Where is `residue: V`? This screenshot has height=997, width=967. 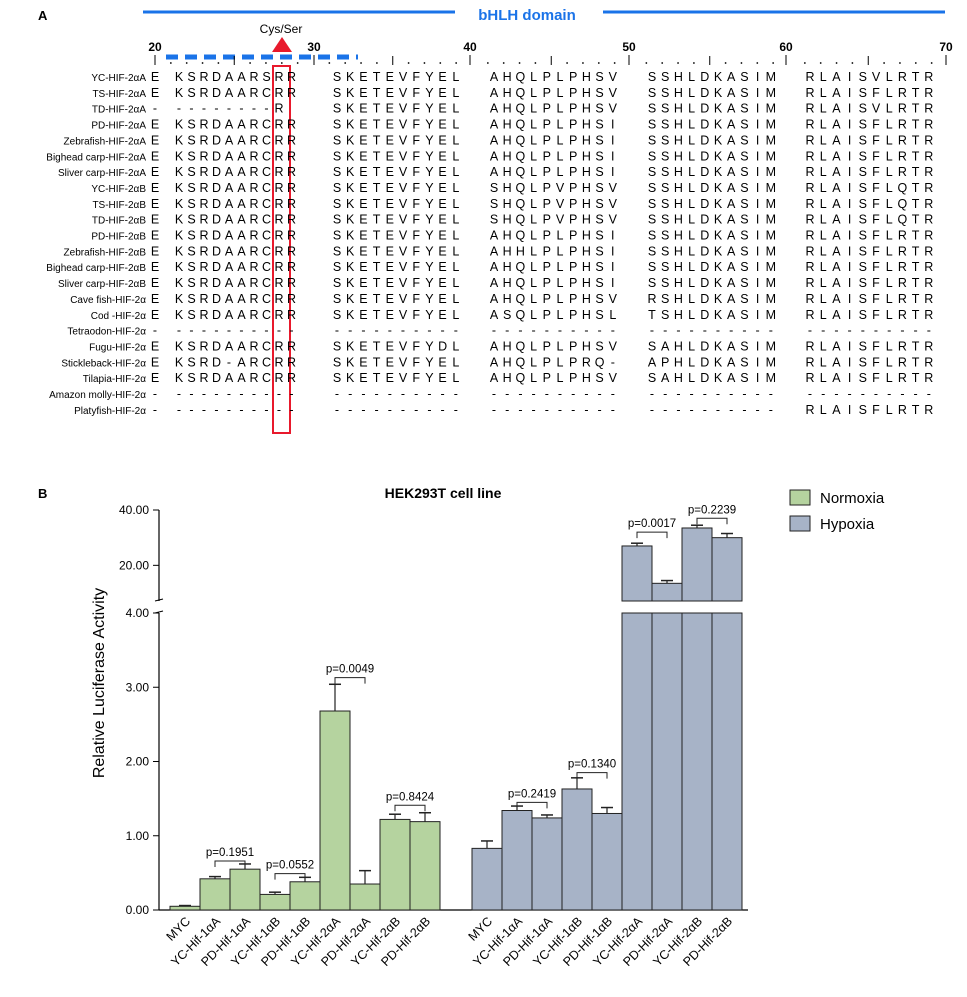
residue: V is located at coordinates (403, 109).